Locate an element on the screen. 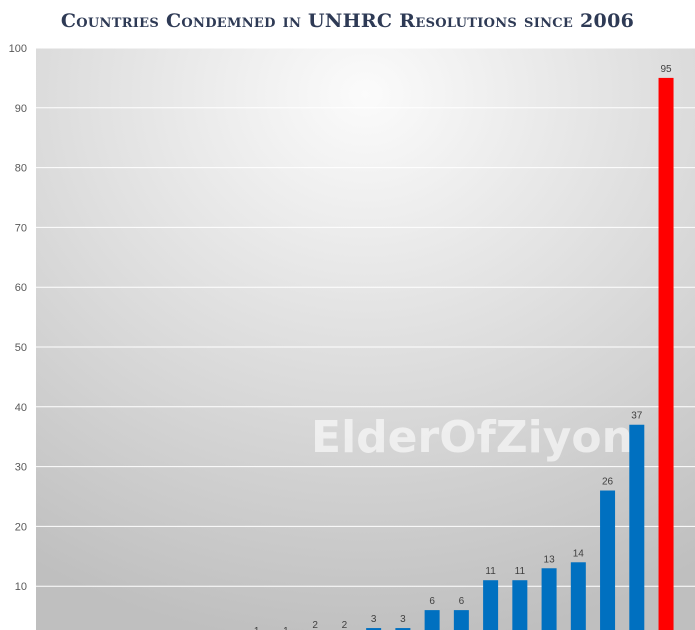 Image resolution: width=695 pixels, height=630 pixels. y-axis-ticks: 10 20 30 40 50 60 70 80 90 100 is located at coordinates (18, 318).